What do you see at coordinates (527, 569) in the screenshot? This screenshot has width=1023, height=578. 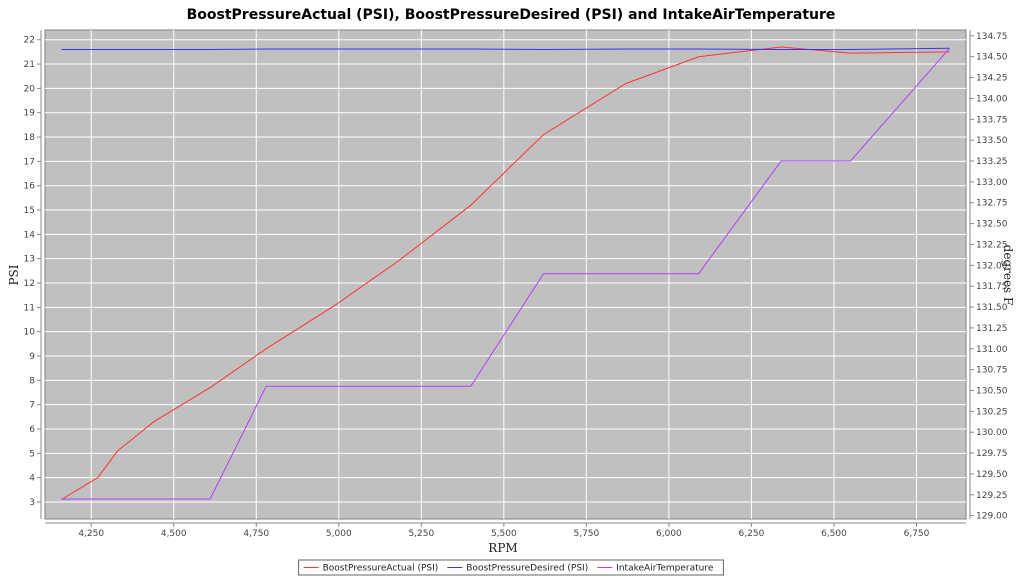 I see `legend-label-2: BoostPressureDesired (PSI)` at bounding box center [527, 569].